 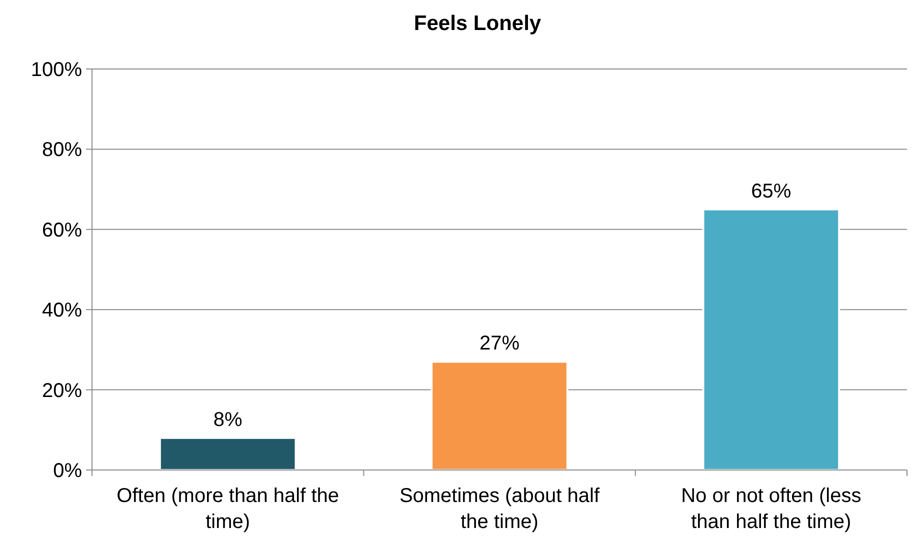 I want to click on y-tick-label: 60%, so click(x=62, y=230).